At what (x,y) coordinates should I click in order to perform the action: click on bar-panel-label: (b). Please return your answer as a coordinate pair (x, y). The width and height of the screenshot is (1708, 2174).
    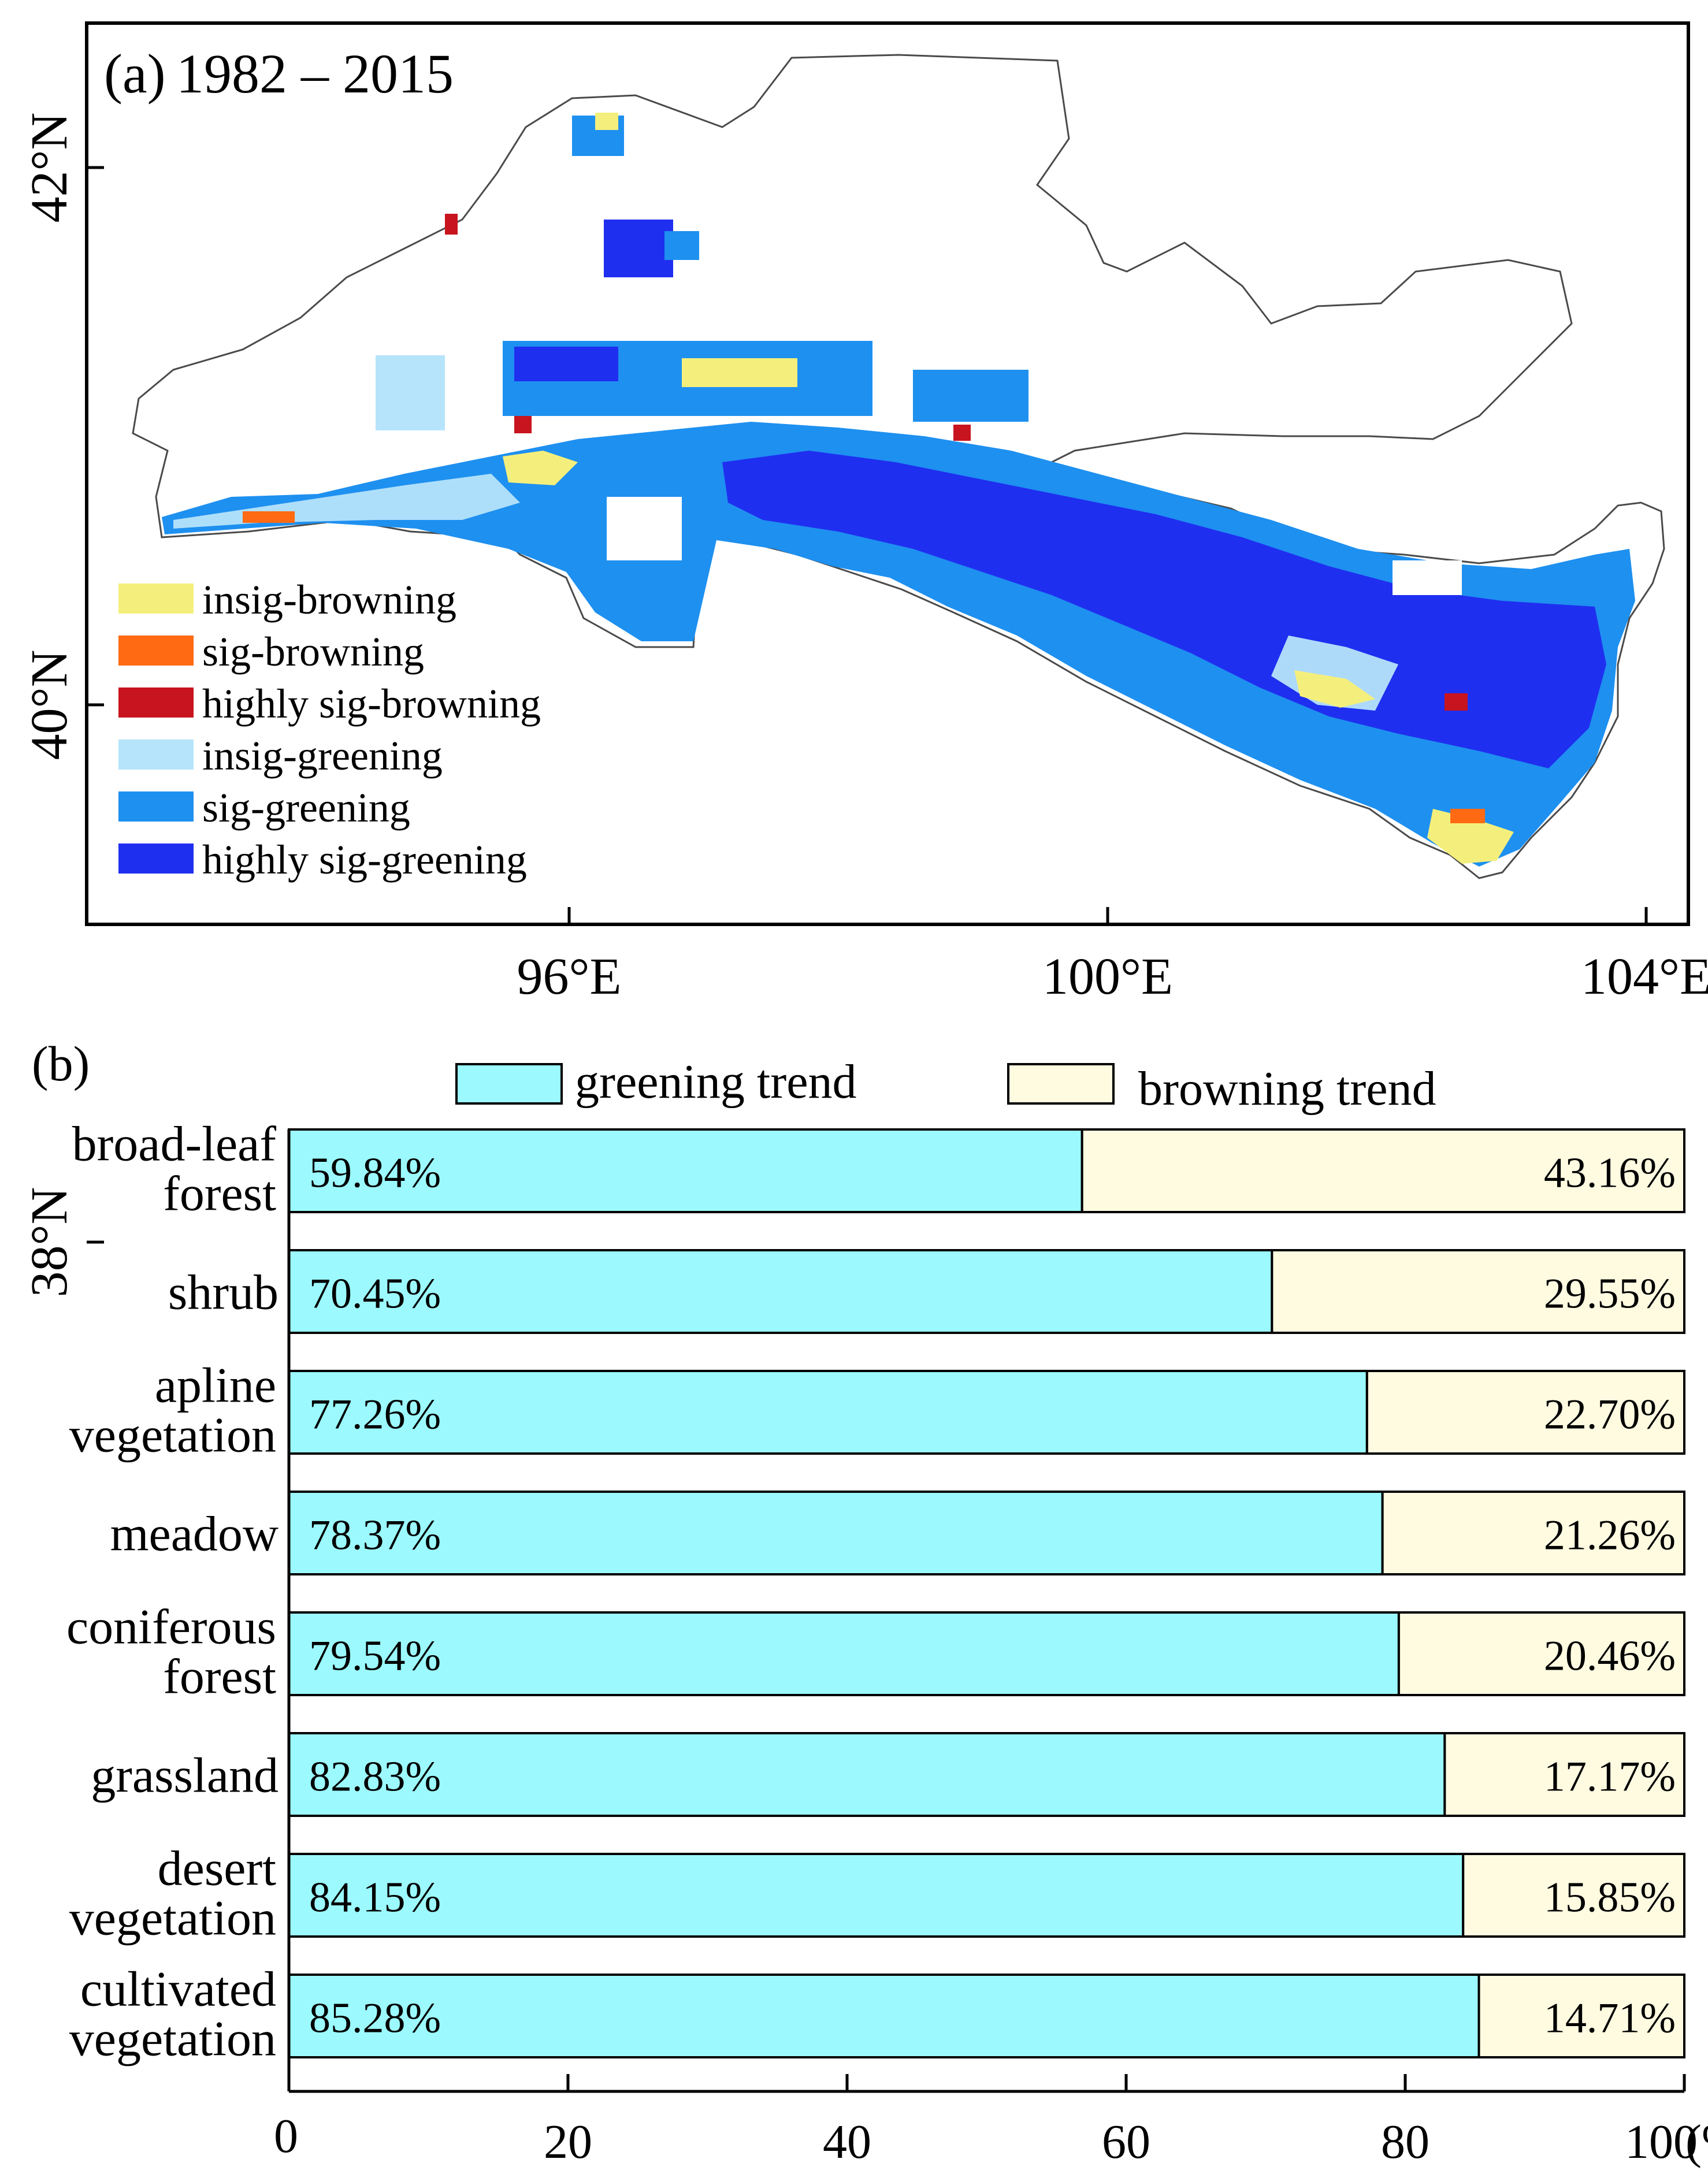
    Looking at the image, I should click on (61, 1063).